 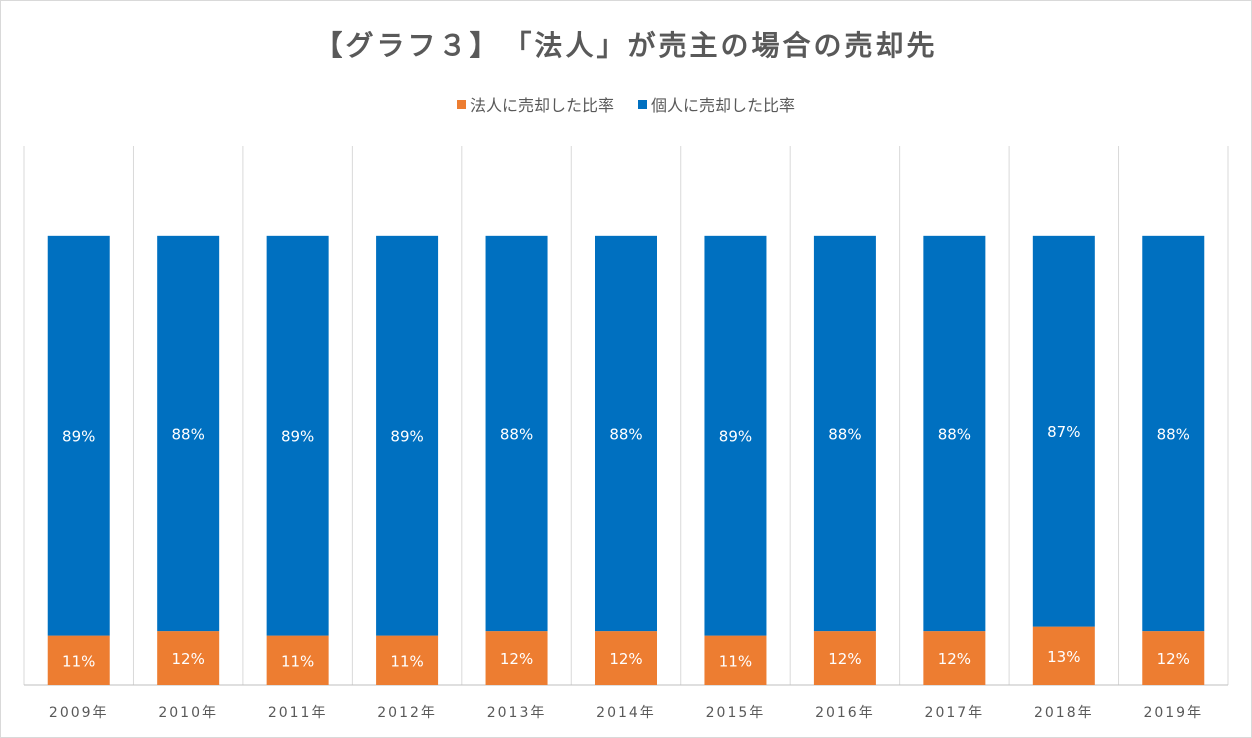 I want to click on legend: 法人に売却した比率 個人に売却した比率, so click(x=626, y=104).